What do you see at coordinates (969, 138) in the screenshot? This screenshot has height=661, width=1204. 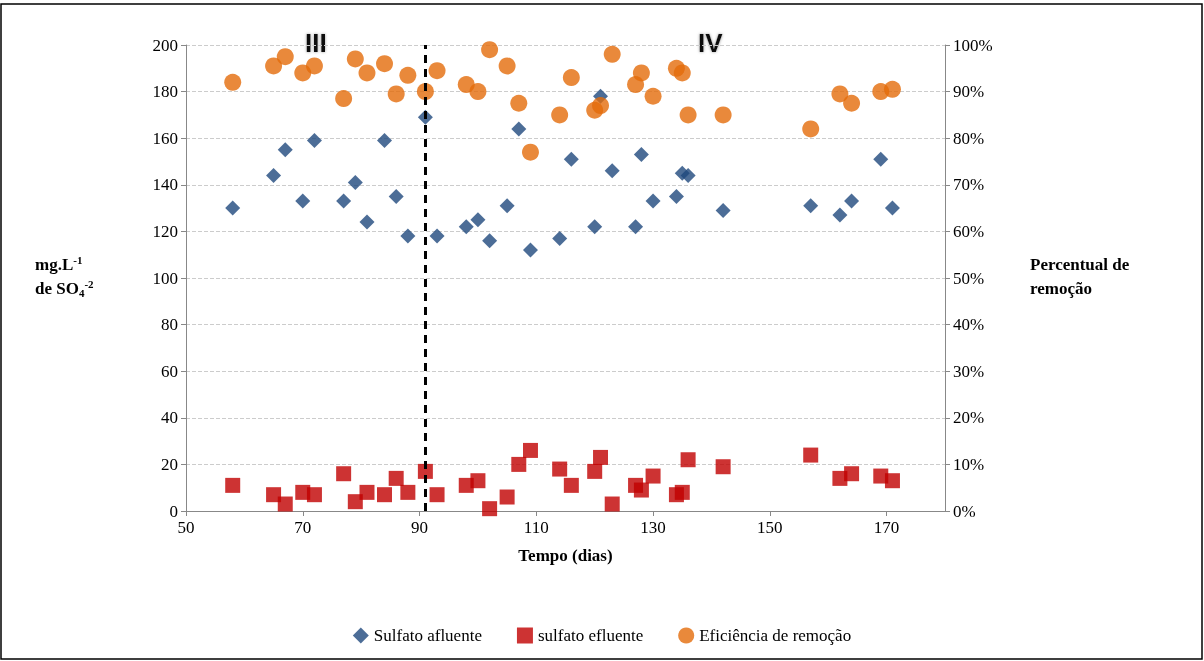 I see `y2-tick-label: 80%` at bounding box center [969, 138].